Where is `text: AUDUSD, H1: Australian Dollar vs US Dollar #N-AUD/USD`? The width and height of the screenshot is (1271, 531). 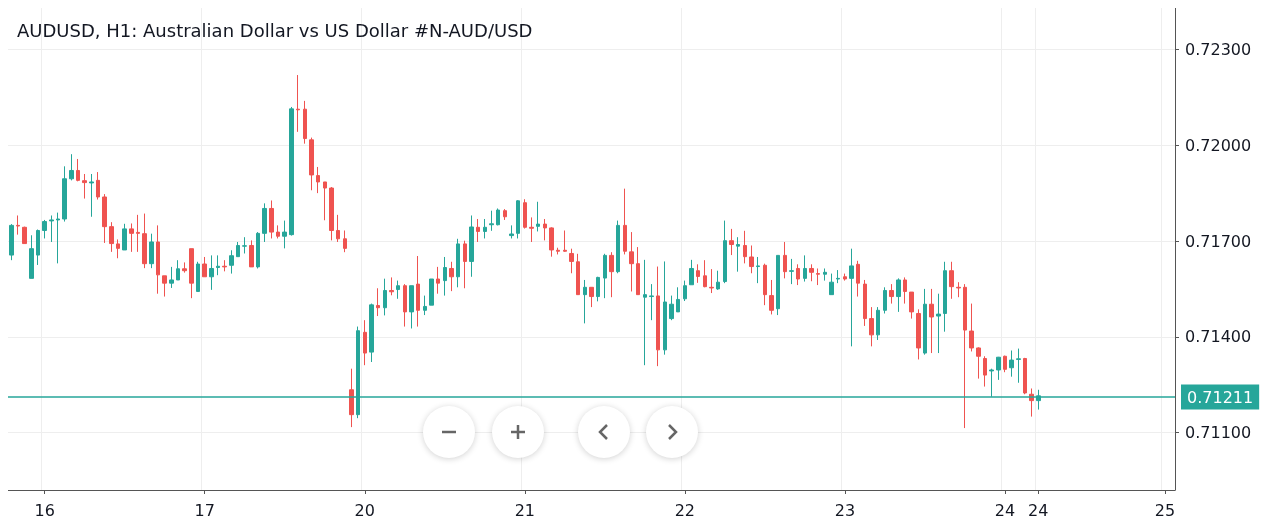 text: AUDUSD, H1: Australian Dollar vs US Dollar #N-AUD/USD is located at coordinates (275, 30).